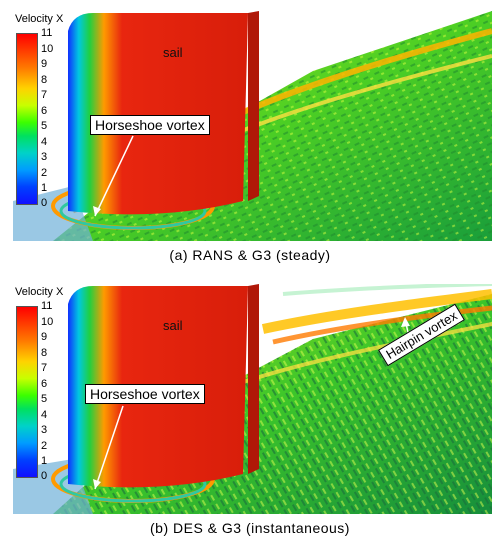 This screenshot has width=500, height=550. I want to click on sail-body, so click(158, 114).